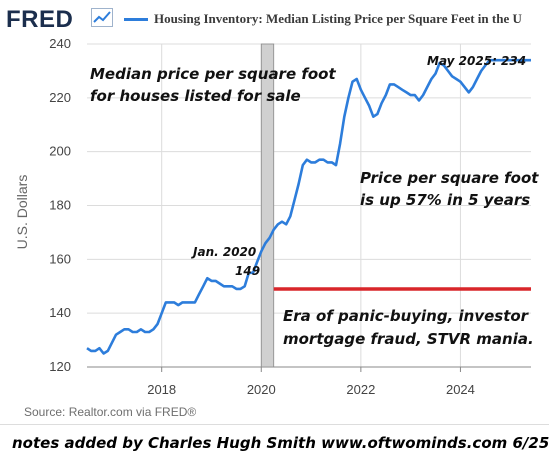 The width and height of the screenshot is (549, 462). What do you see at coordinates (60, 151) in the screenshot?
I see `y-tick-label: 200` at bounding box center [60, 151].